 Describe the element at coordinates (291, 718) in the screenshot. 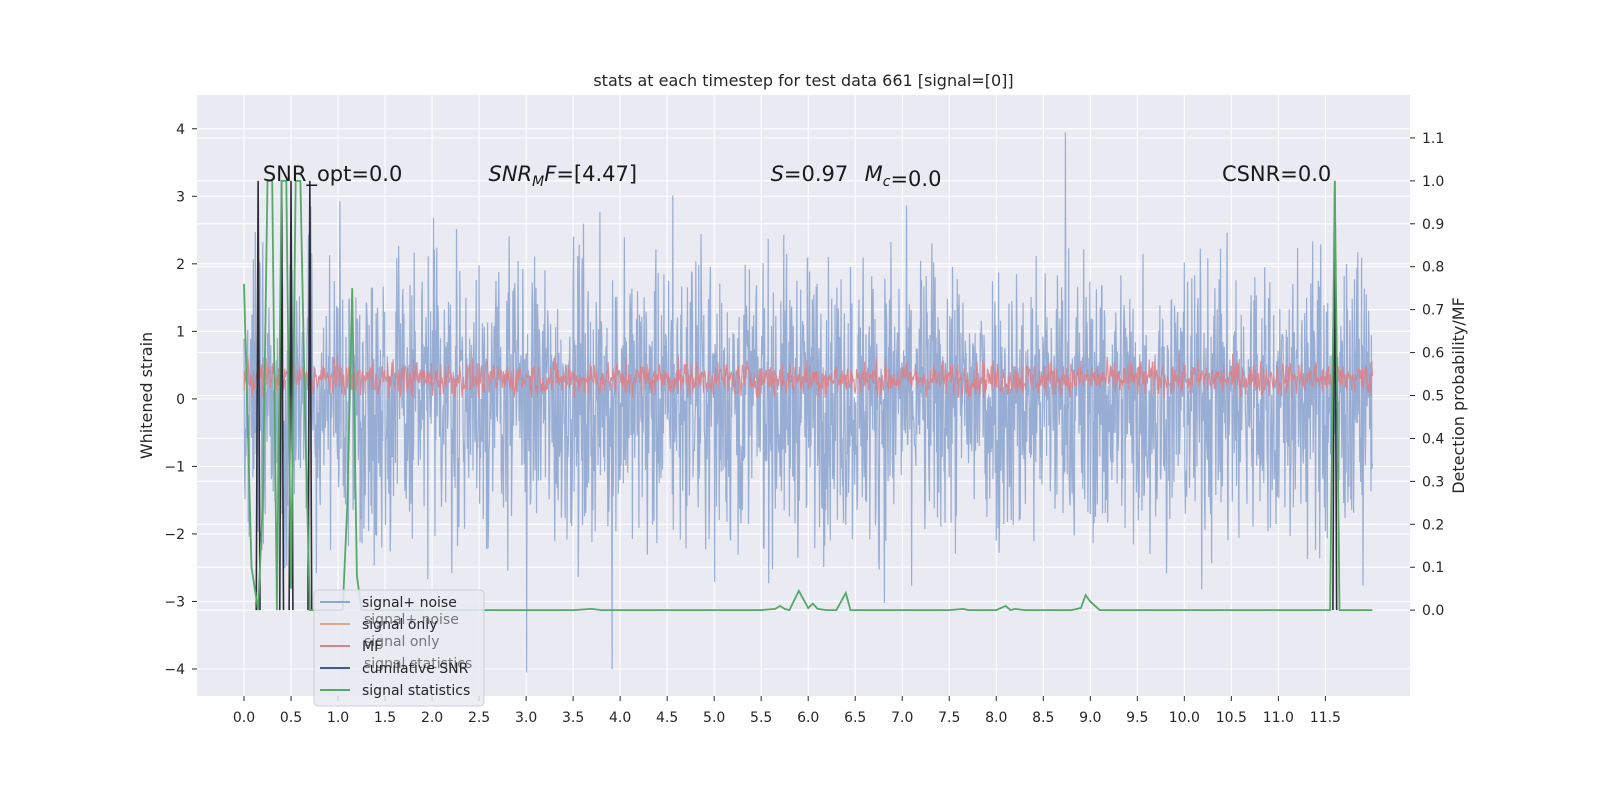

I see `x-tick-label: 0.5` at that location.